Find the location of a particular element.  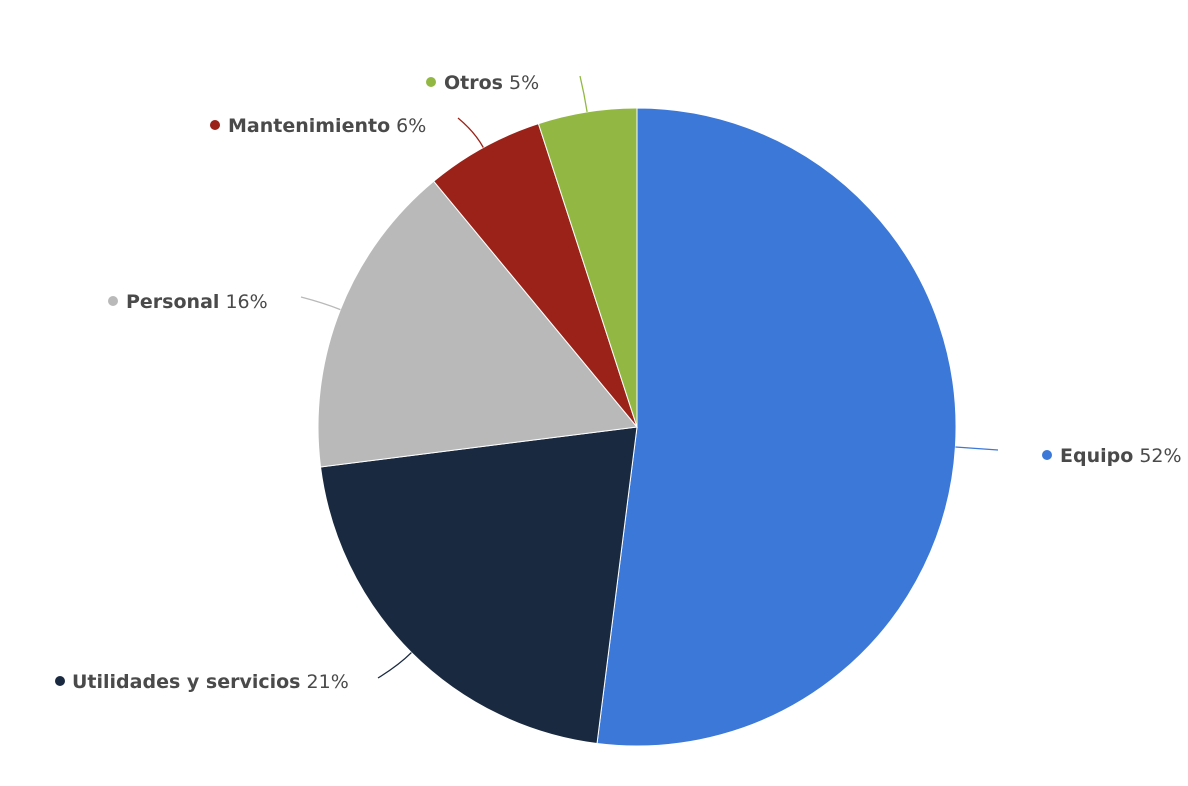

slice-label-value: 6% is located at coordinates (408, 126).